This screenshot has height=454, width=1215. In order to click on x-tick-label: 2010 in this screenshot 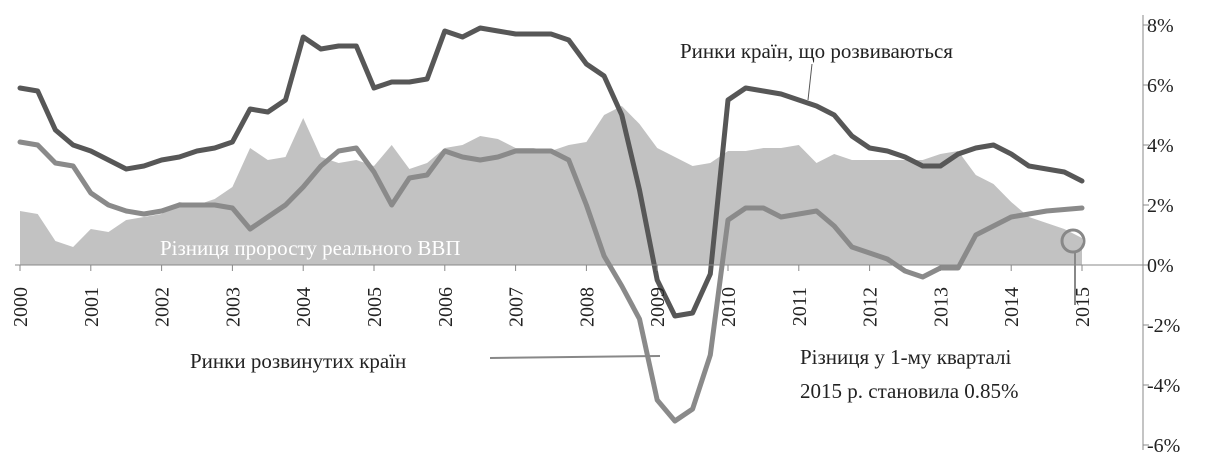, I will do `click(729, 307)`.